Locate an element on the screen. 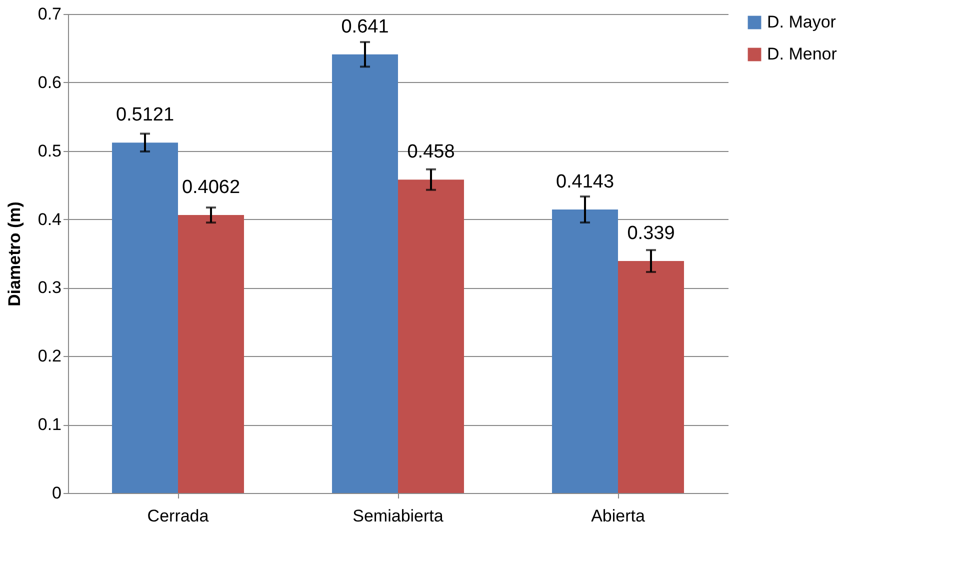  y-tick-label: 0.1 is located at coordinates (50, 424).